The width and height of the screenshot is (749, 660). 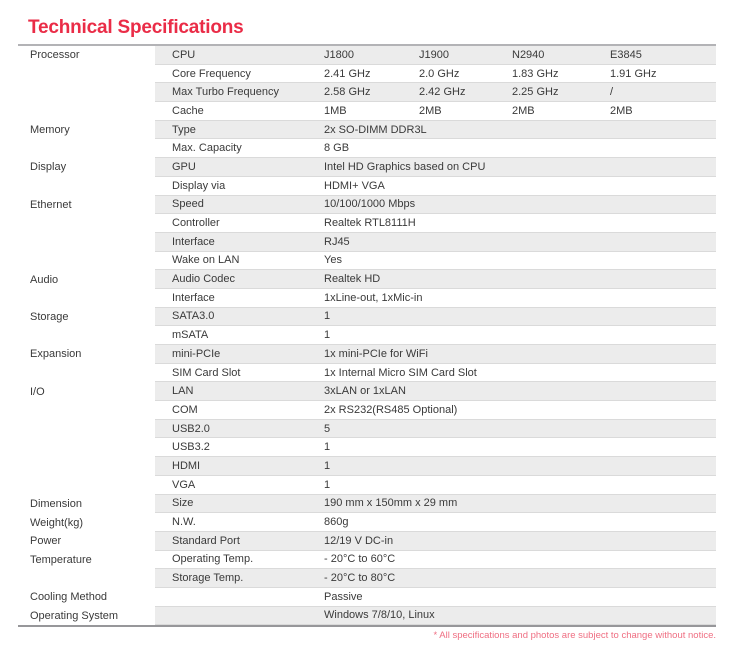 I want to click on spec-value-cell: 5, so click(x=327, y=428).